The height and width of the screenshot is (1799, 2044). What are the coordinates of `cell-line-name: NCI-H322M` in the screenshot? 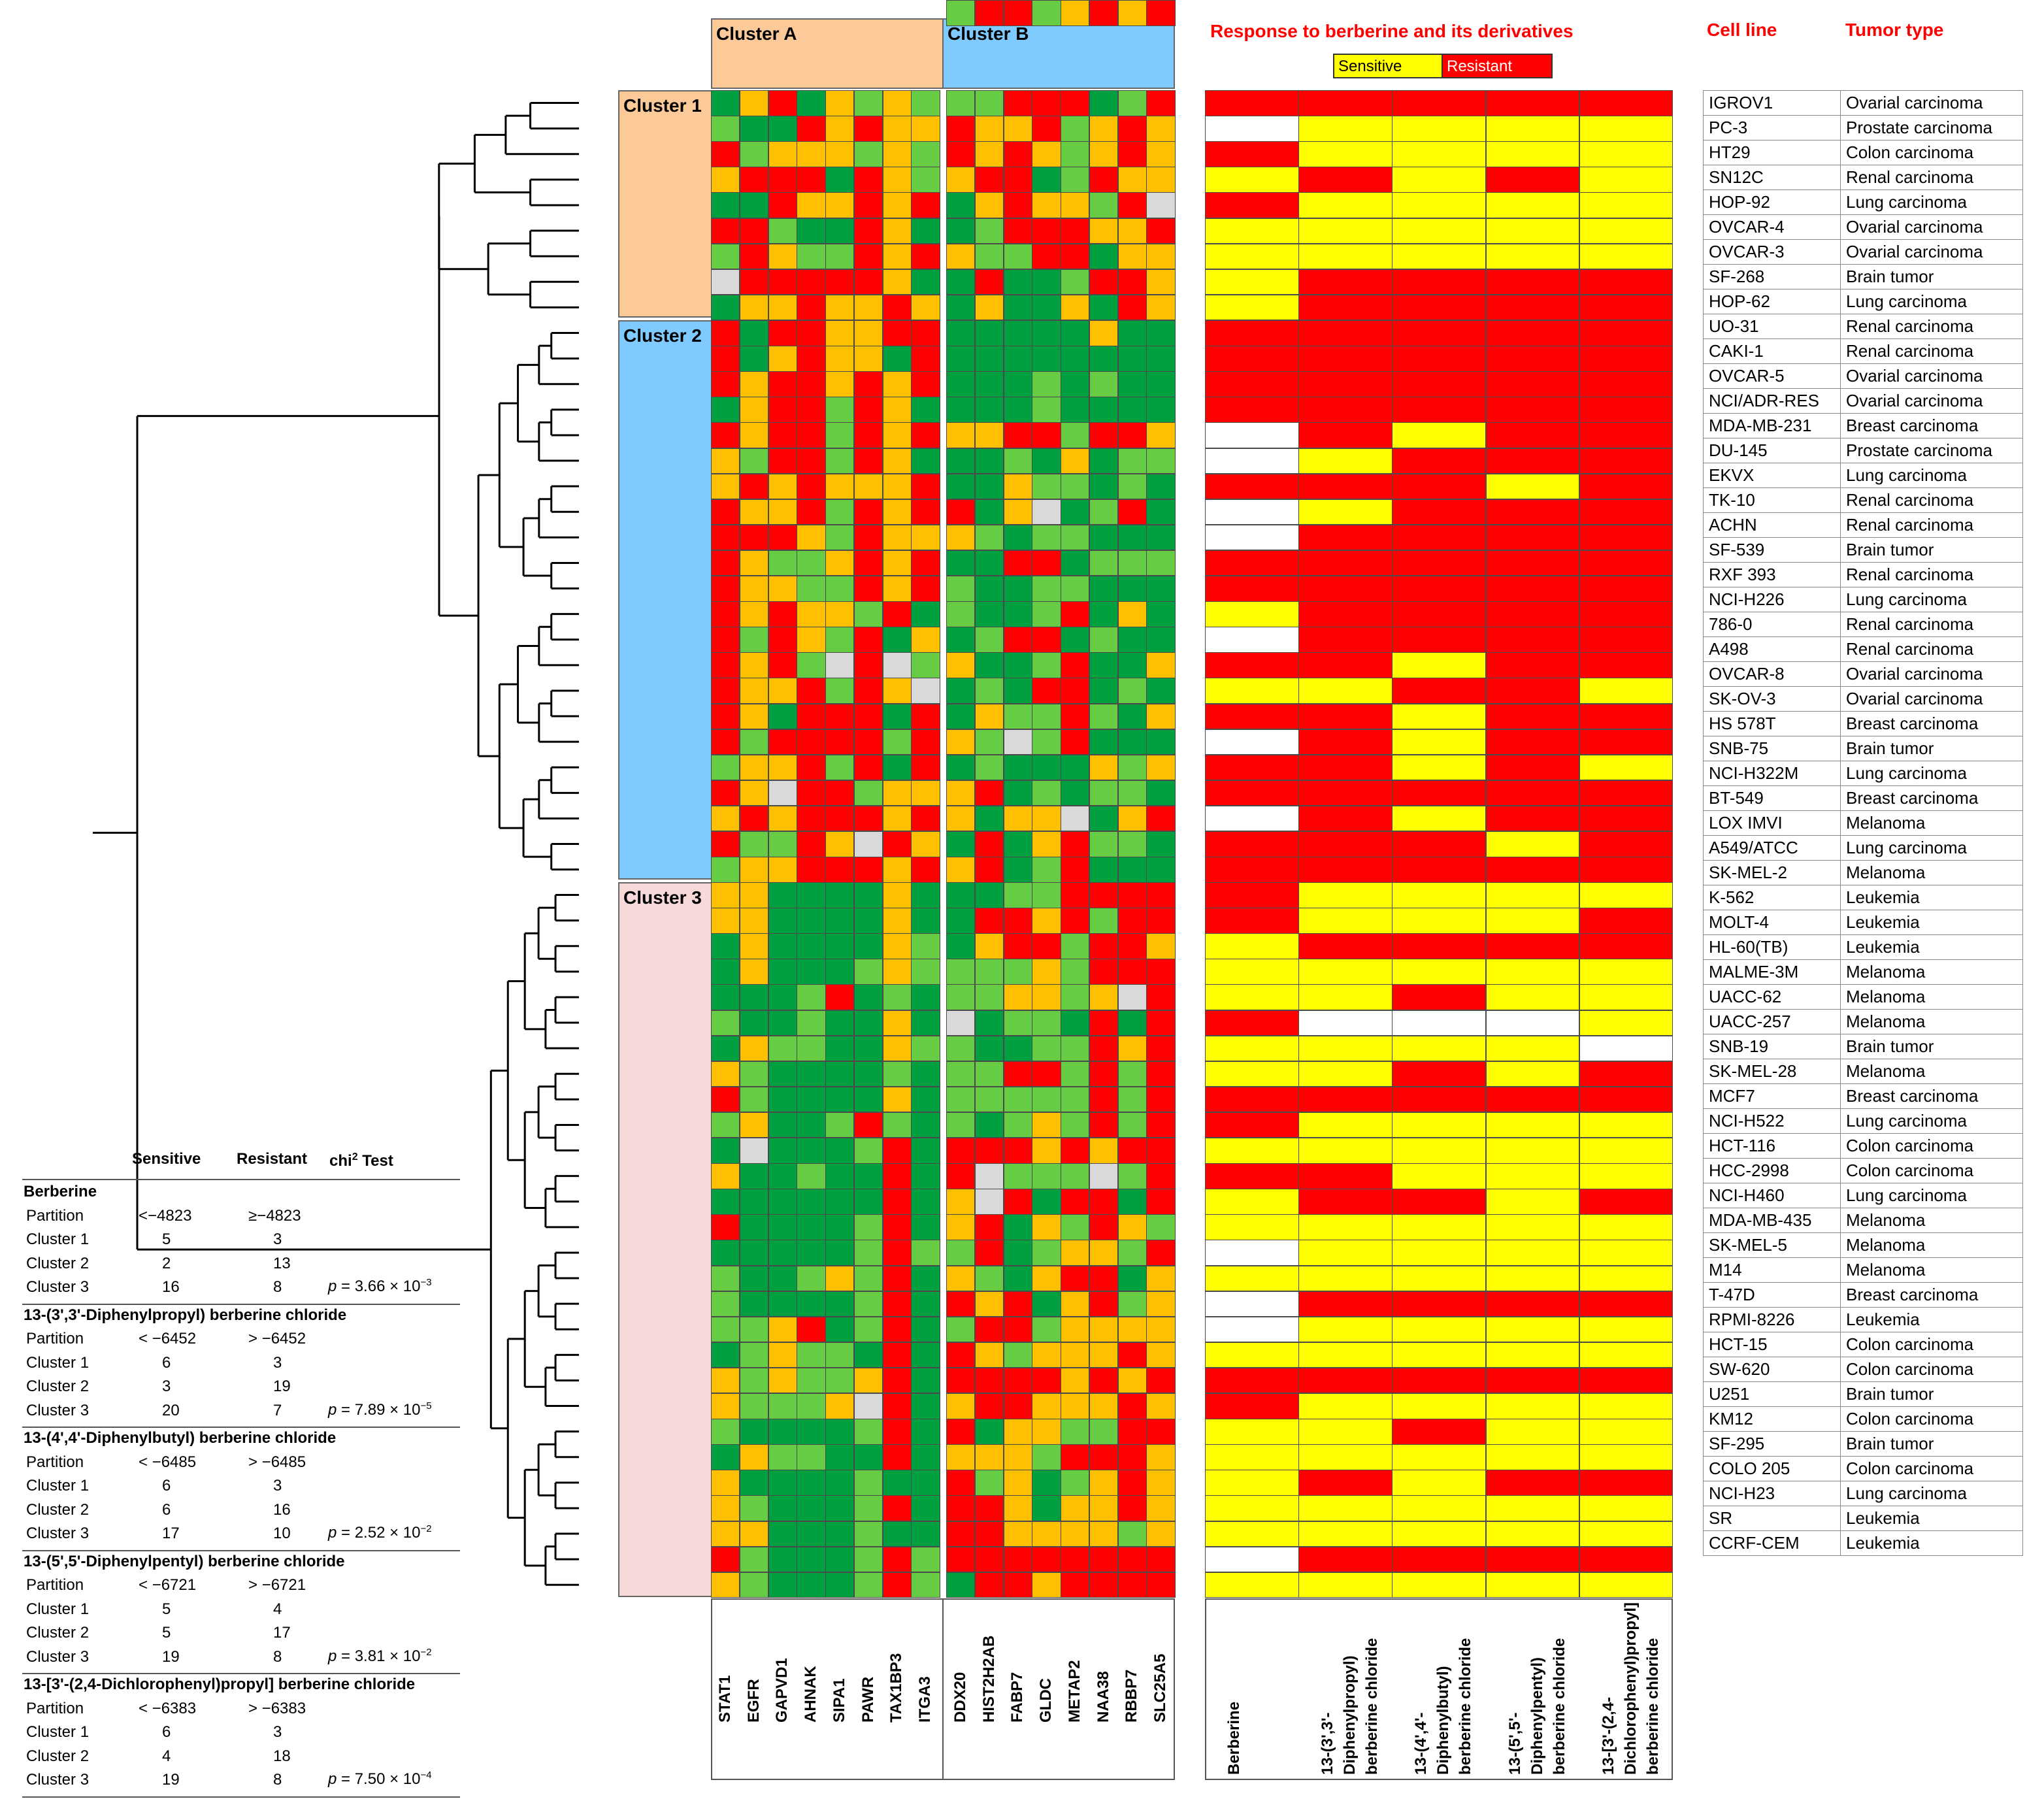 It's located at (1772, 773).